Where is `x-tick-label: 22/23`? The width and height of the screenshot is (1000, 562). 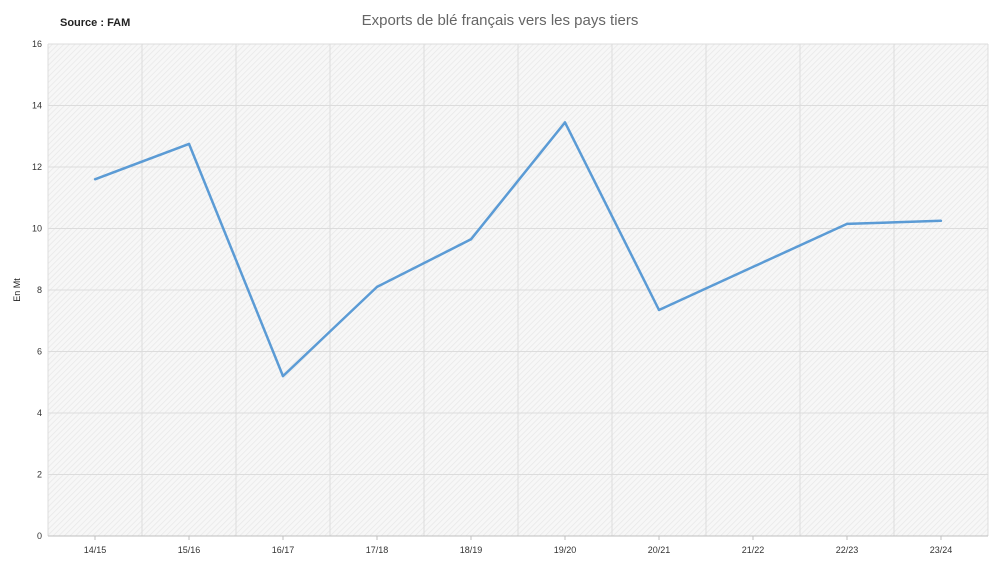
x-tick-label: 22/23 is located at coordinates (847, 550).